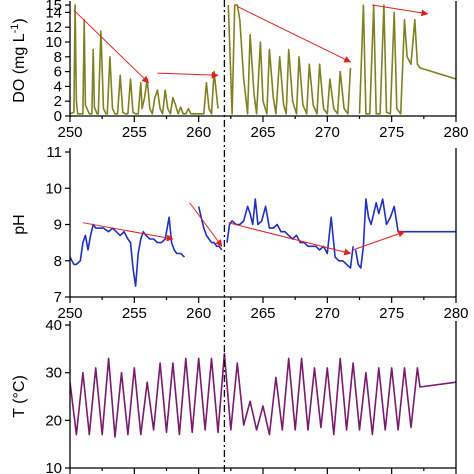  Describe the element at coordinates (19, 67) in the screenshot. I see `do-y-axis-title-text: DO (mg L` at that location.